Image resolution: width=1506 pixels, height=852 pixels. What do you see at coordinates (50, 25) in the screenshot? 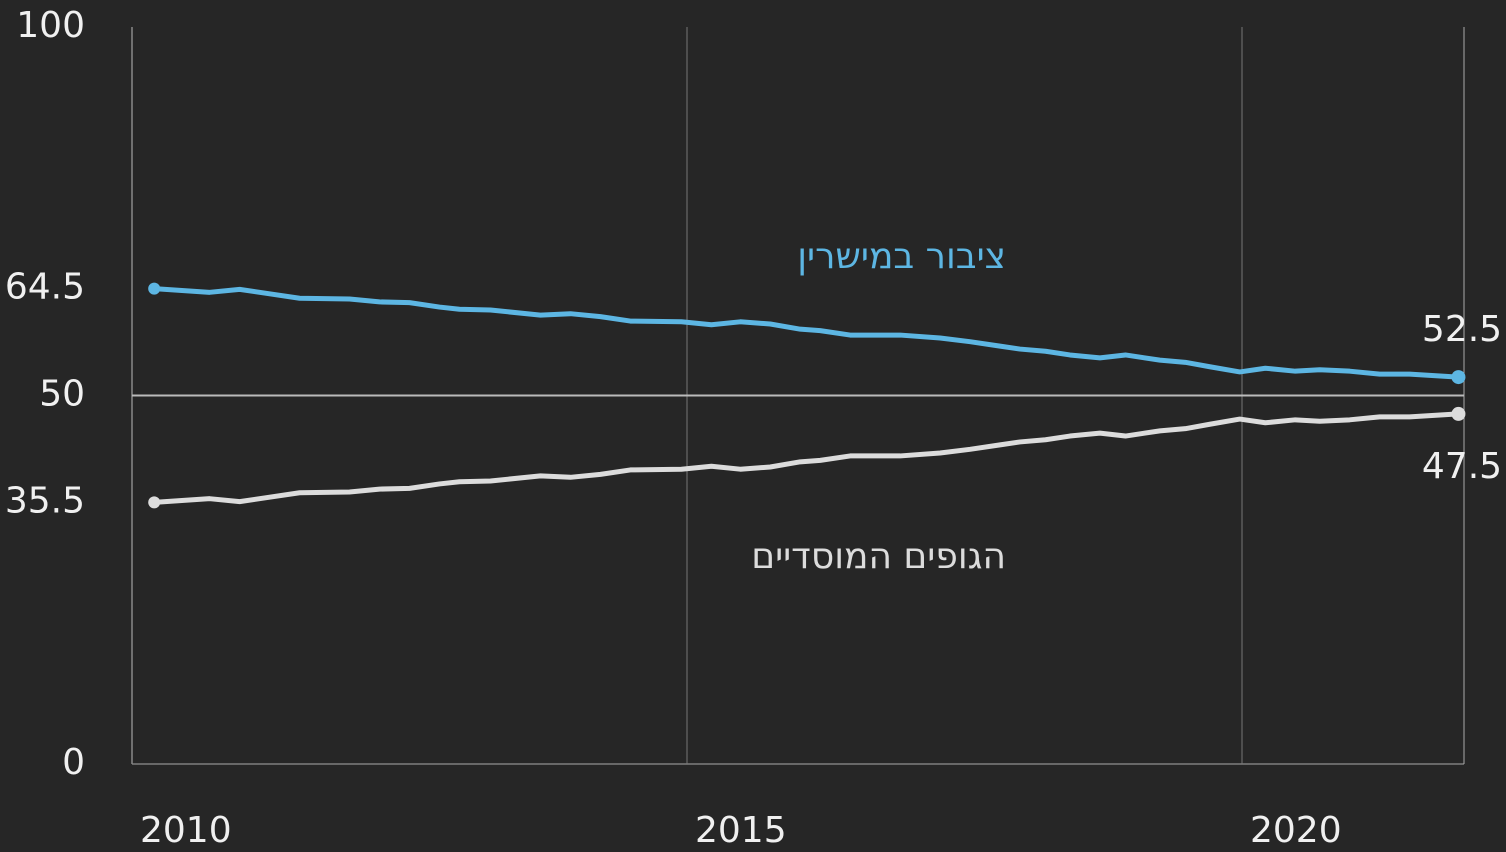
I see `y-tick-label: 100` at bounding box center [50, 25].